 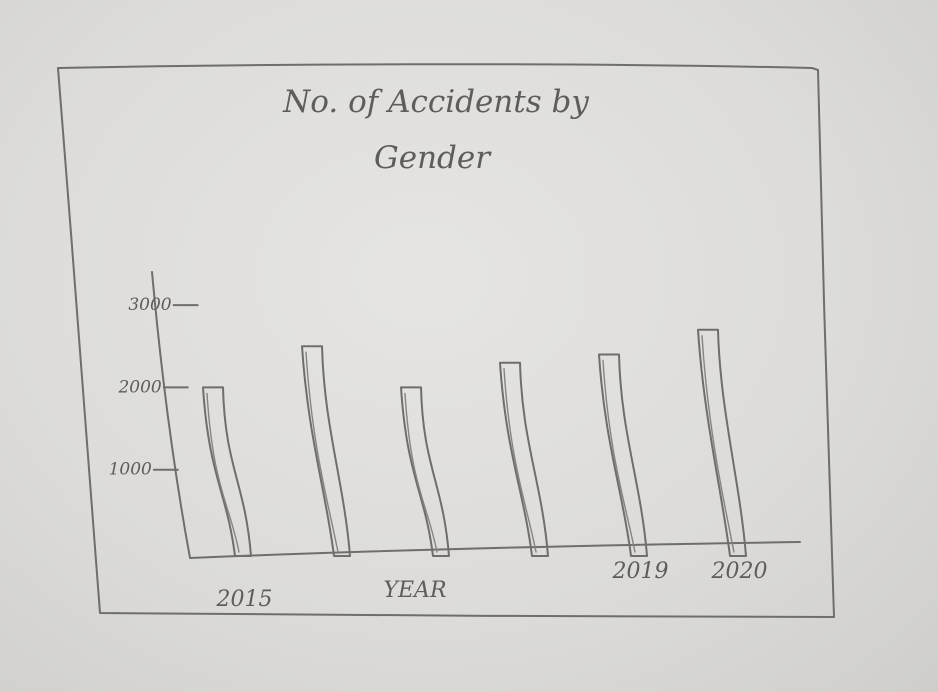 What do you see at coordinates (492, 585) in the screenshot?
I see `x-ticks: 2015 2019 2020` at bounding box center [492, 585].